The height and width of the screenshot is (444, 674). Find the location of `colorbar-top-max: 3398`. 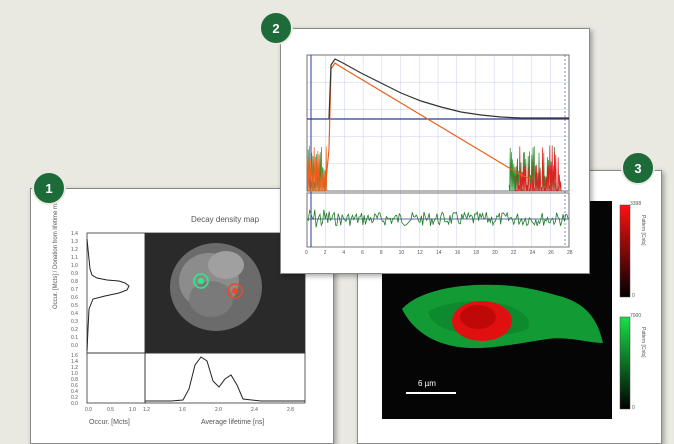

colorbar-top-max: 3398 is located at coordinates (636, 204).